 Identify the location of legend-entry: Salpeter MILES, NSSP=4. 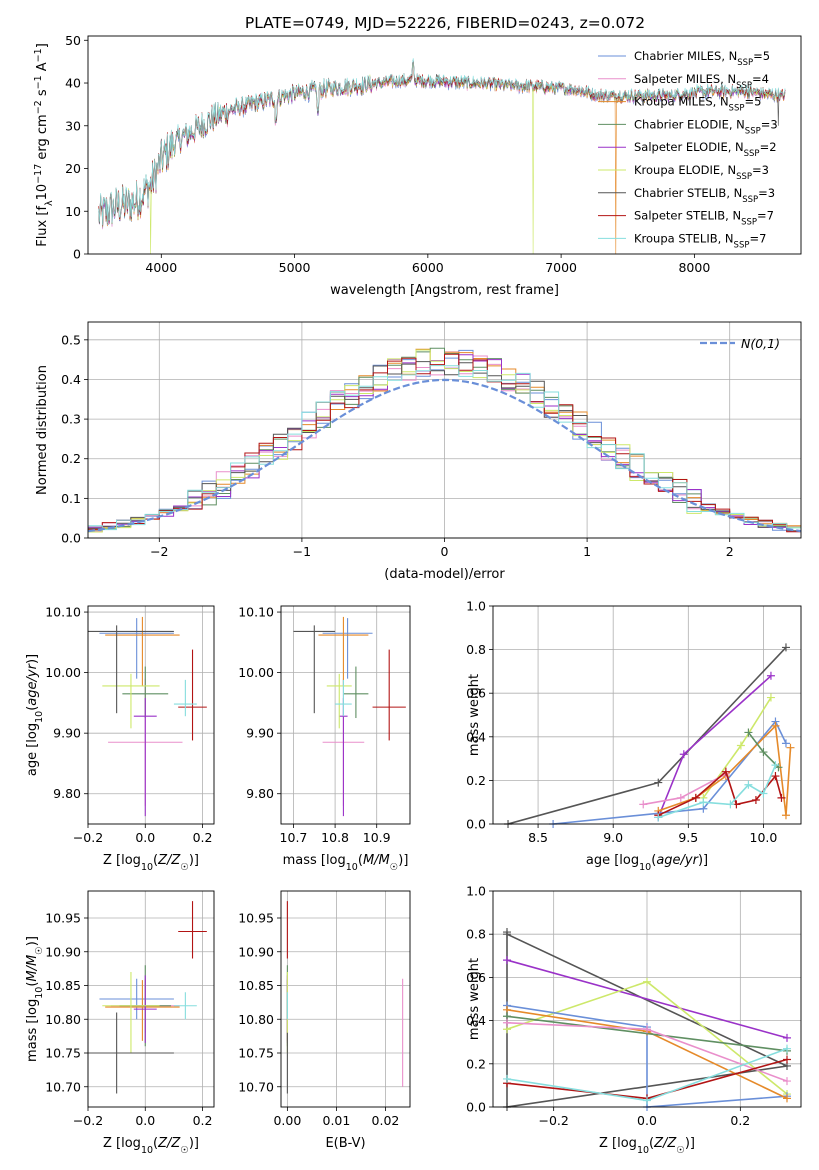
(701, 81).